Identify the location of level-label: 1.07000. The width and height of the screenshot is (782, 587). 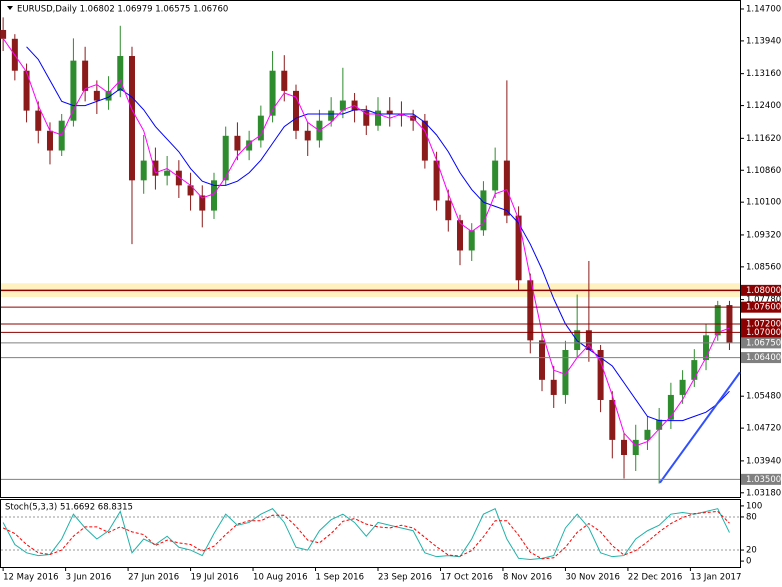
(763, 333).